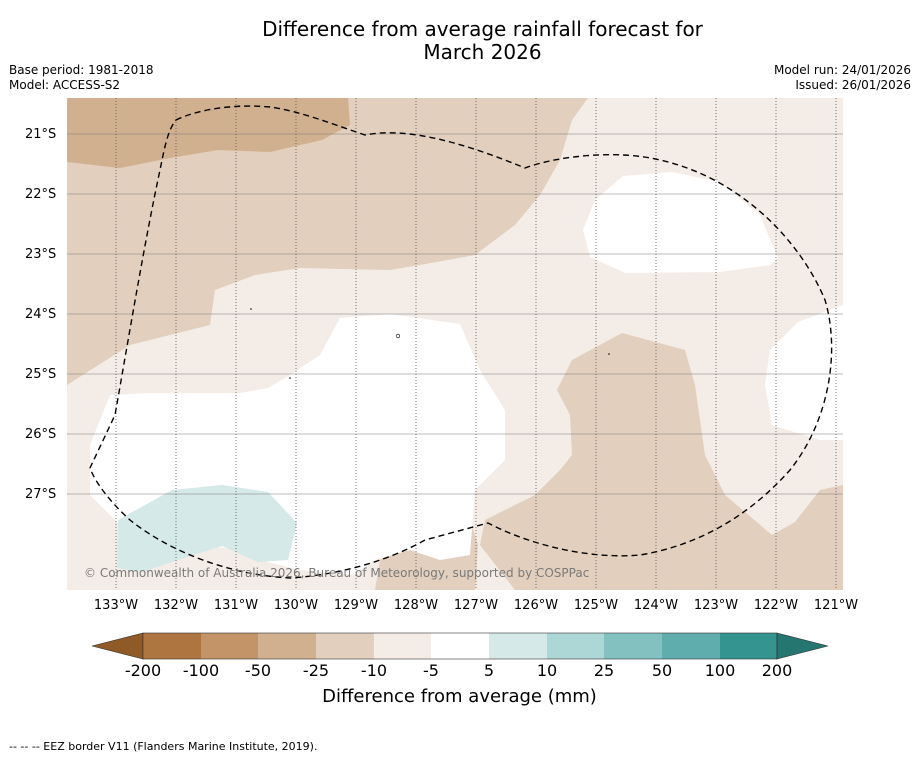 This screenshot has width=919, height=758. What do you see at coordinates (258, 670) in the screenshot?
I see `colorbar-tick-label: -50` at bounding box center [258, 670].